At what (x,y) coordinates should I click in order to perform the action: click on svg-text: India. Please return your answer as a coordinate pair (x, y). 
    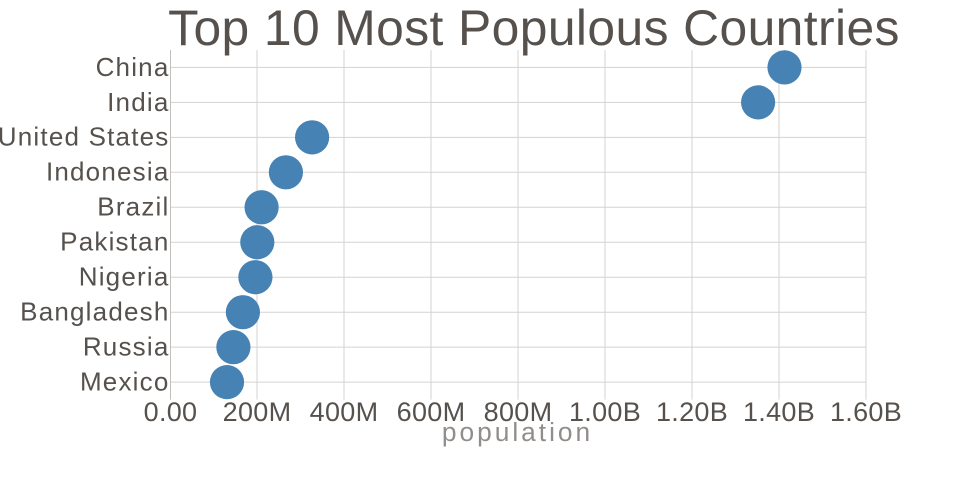
    Looking at the image, I should click on (138, 102).